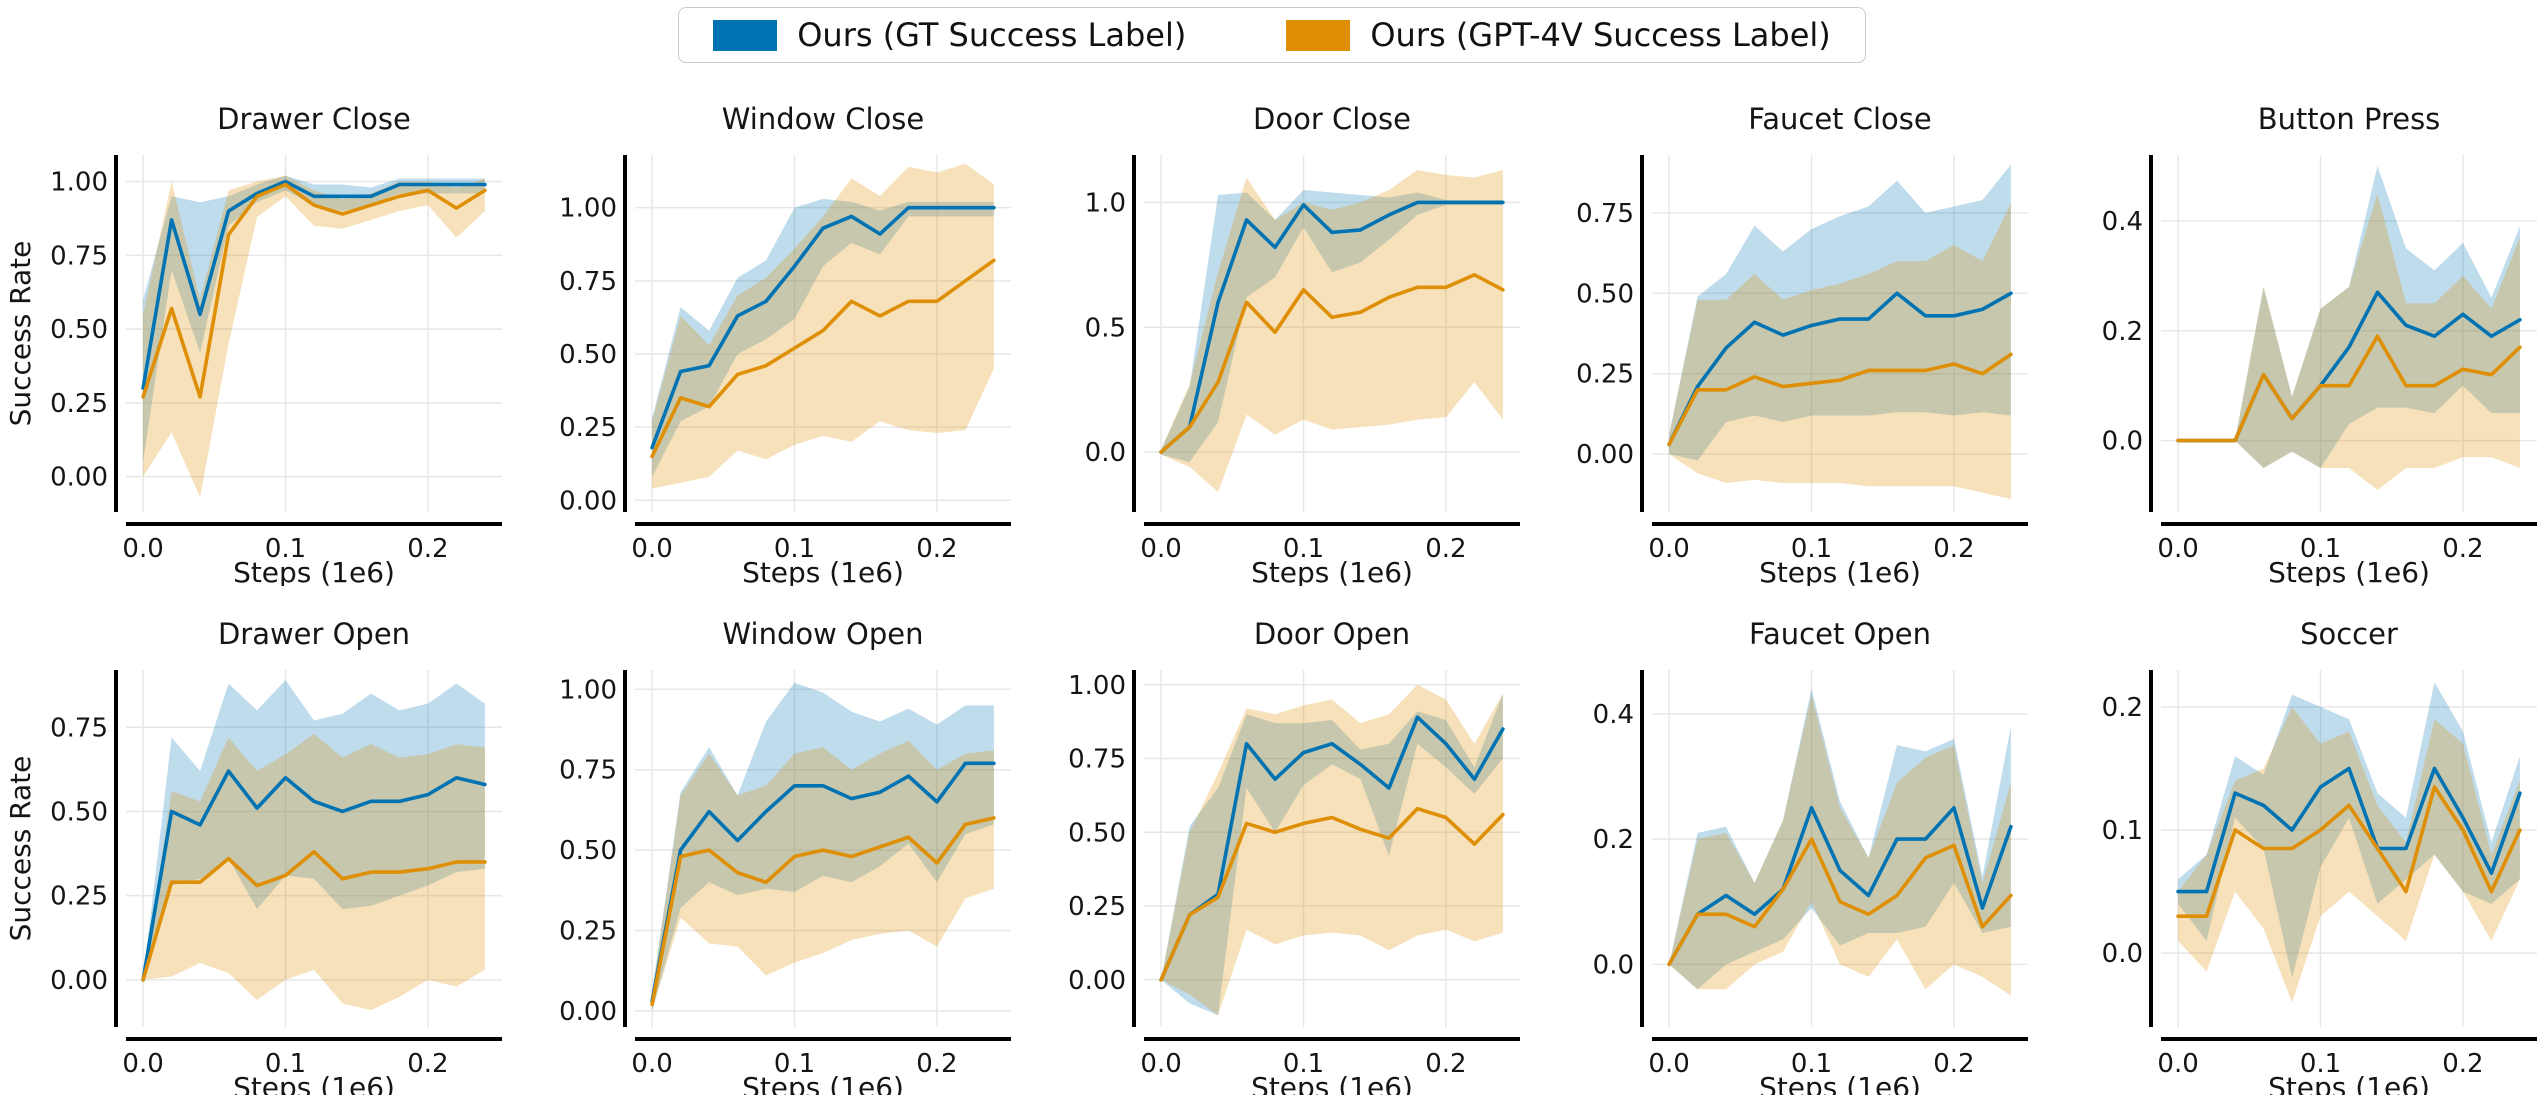 The height and width of the screenshot is (1095, 2544). What do you see at coordinates (992, 35) in the screenshot?
I see `legend-label-gt: Ours (GT Success Label)` at bounding box center [992, 35].